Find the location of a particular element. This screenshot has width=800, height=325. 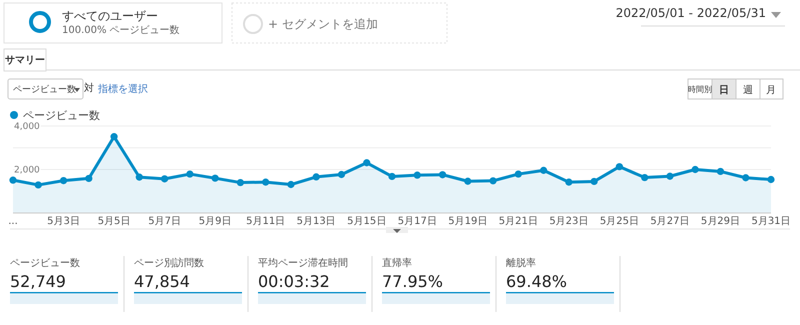

x-tick-label: 5月21日 is located at coordinates (518, 221).